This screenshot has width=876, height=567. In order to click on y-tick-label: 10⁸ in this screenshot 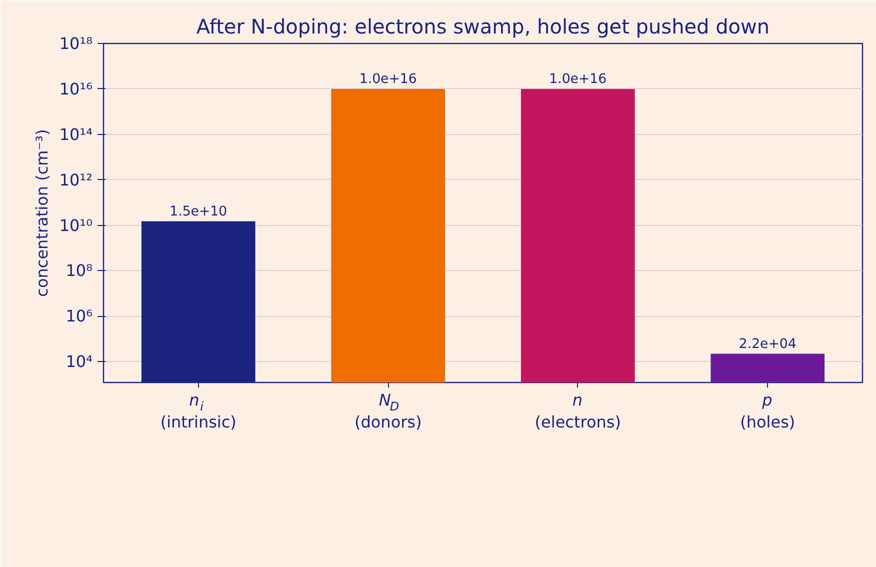, I will do `click(79, 270)`.